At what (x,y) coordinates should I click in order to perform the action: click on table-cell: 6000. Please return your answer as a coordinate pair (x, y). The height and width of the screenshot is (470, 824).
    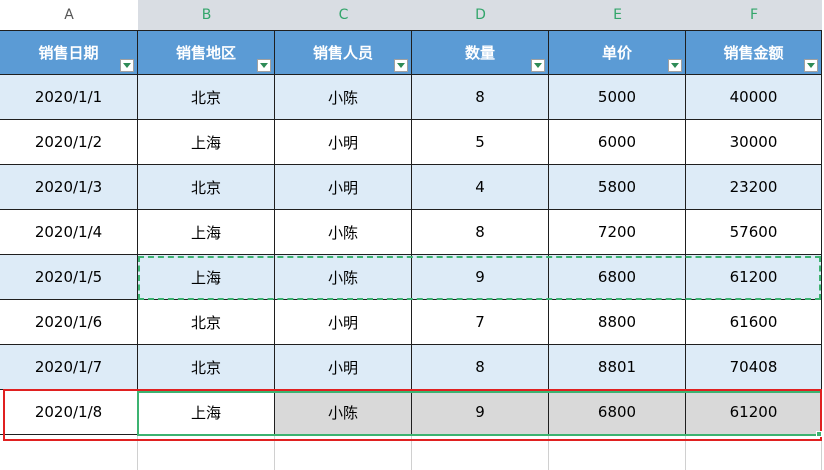
    Looking at the image, I should click on (617, 142).